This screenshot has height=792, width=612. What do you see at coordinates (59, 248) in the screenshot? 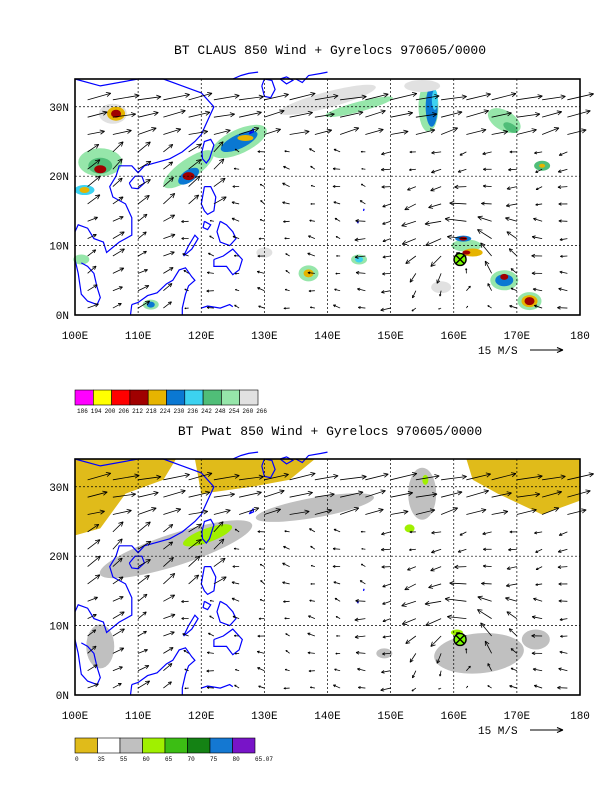
I see `y-tick-label: 10N` at bounding box center [59, 248].